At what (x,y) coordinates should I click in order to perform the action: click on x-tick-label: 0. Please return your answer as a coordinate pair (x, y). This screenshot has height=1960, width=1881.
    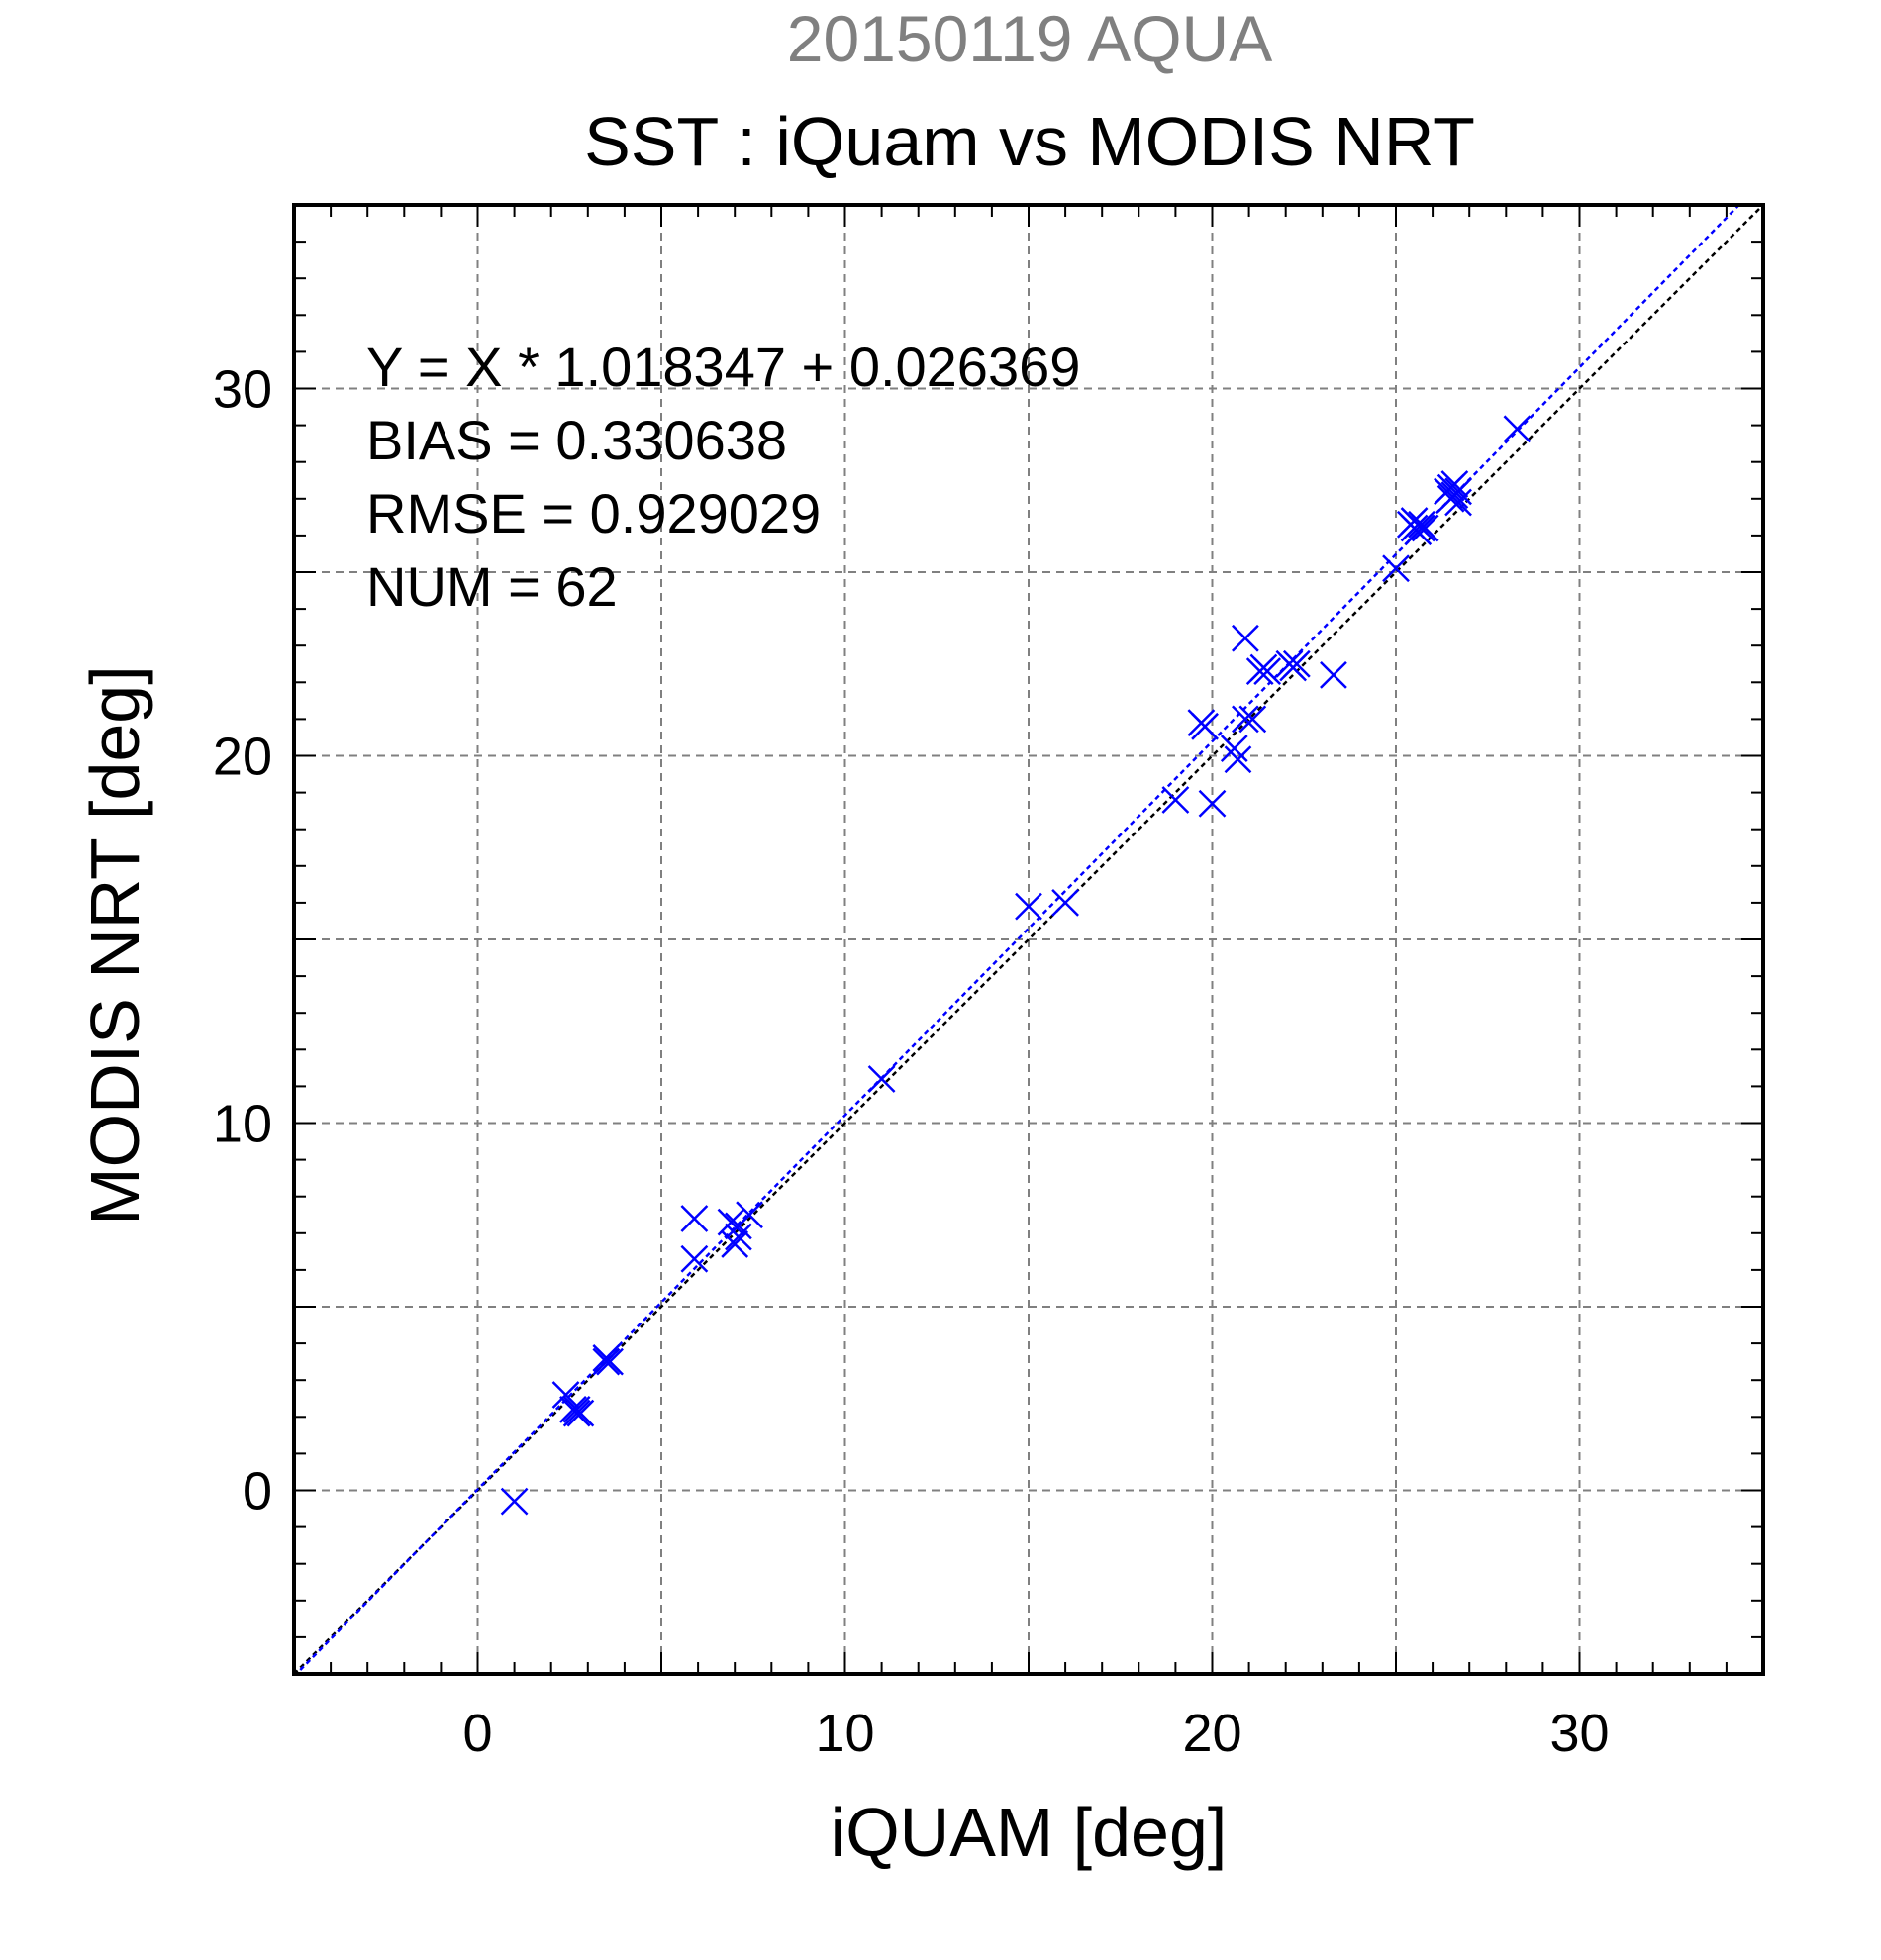
    Looking at the image, I should click on (477, 1733).